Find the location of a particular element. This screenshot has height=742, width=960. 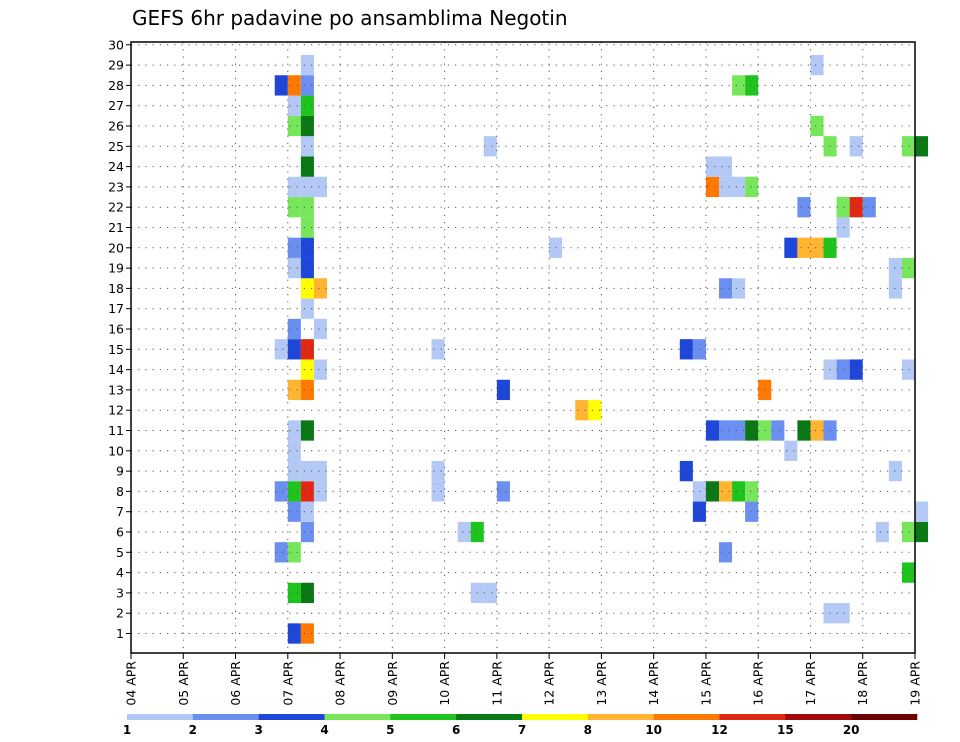

y-tick-label: 8 is located at coordinates (120, 491).